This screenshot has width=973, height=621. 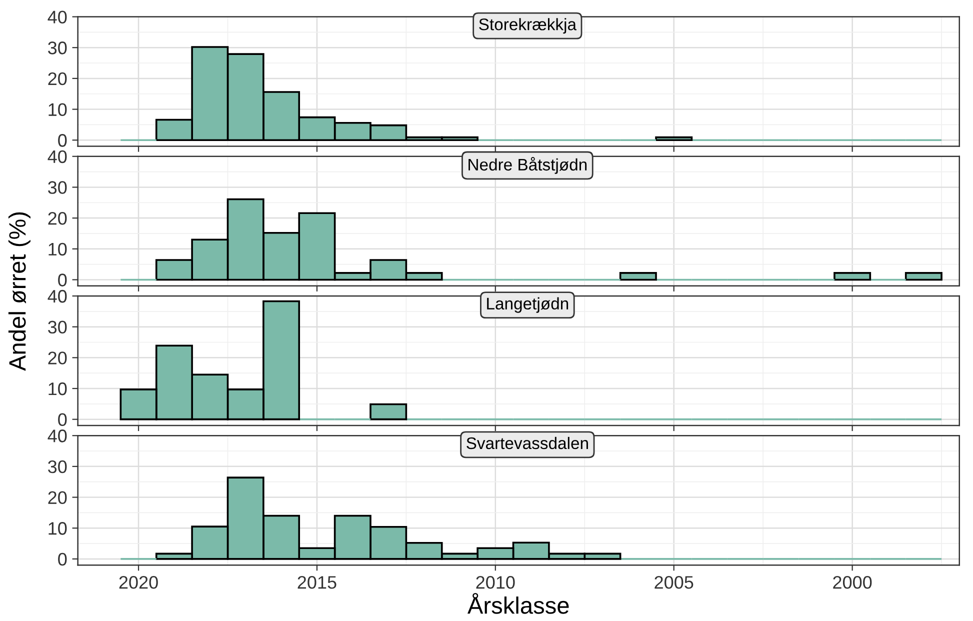 What do you see at coordinates (495, 582) in the screenshot?
I see `x-tick-label: 2010` at bounding box center [495, 582].